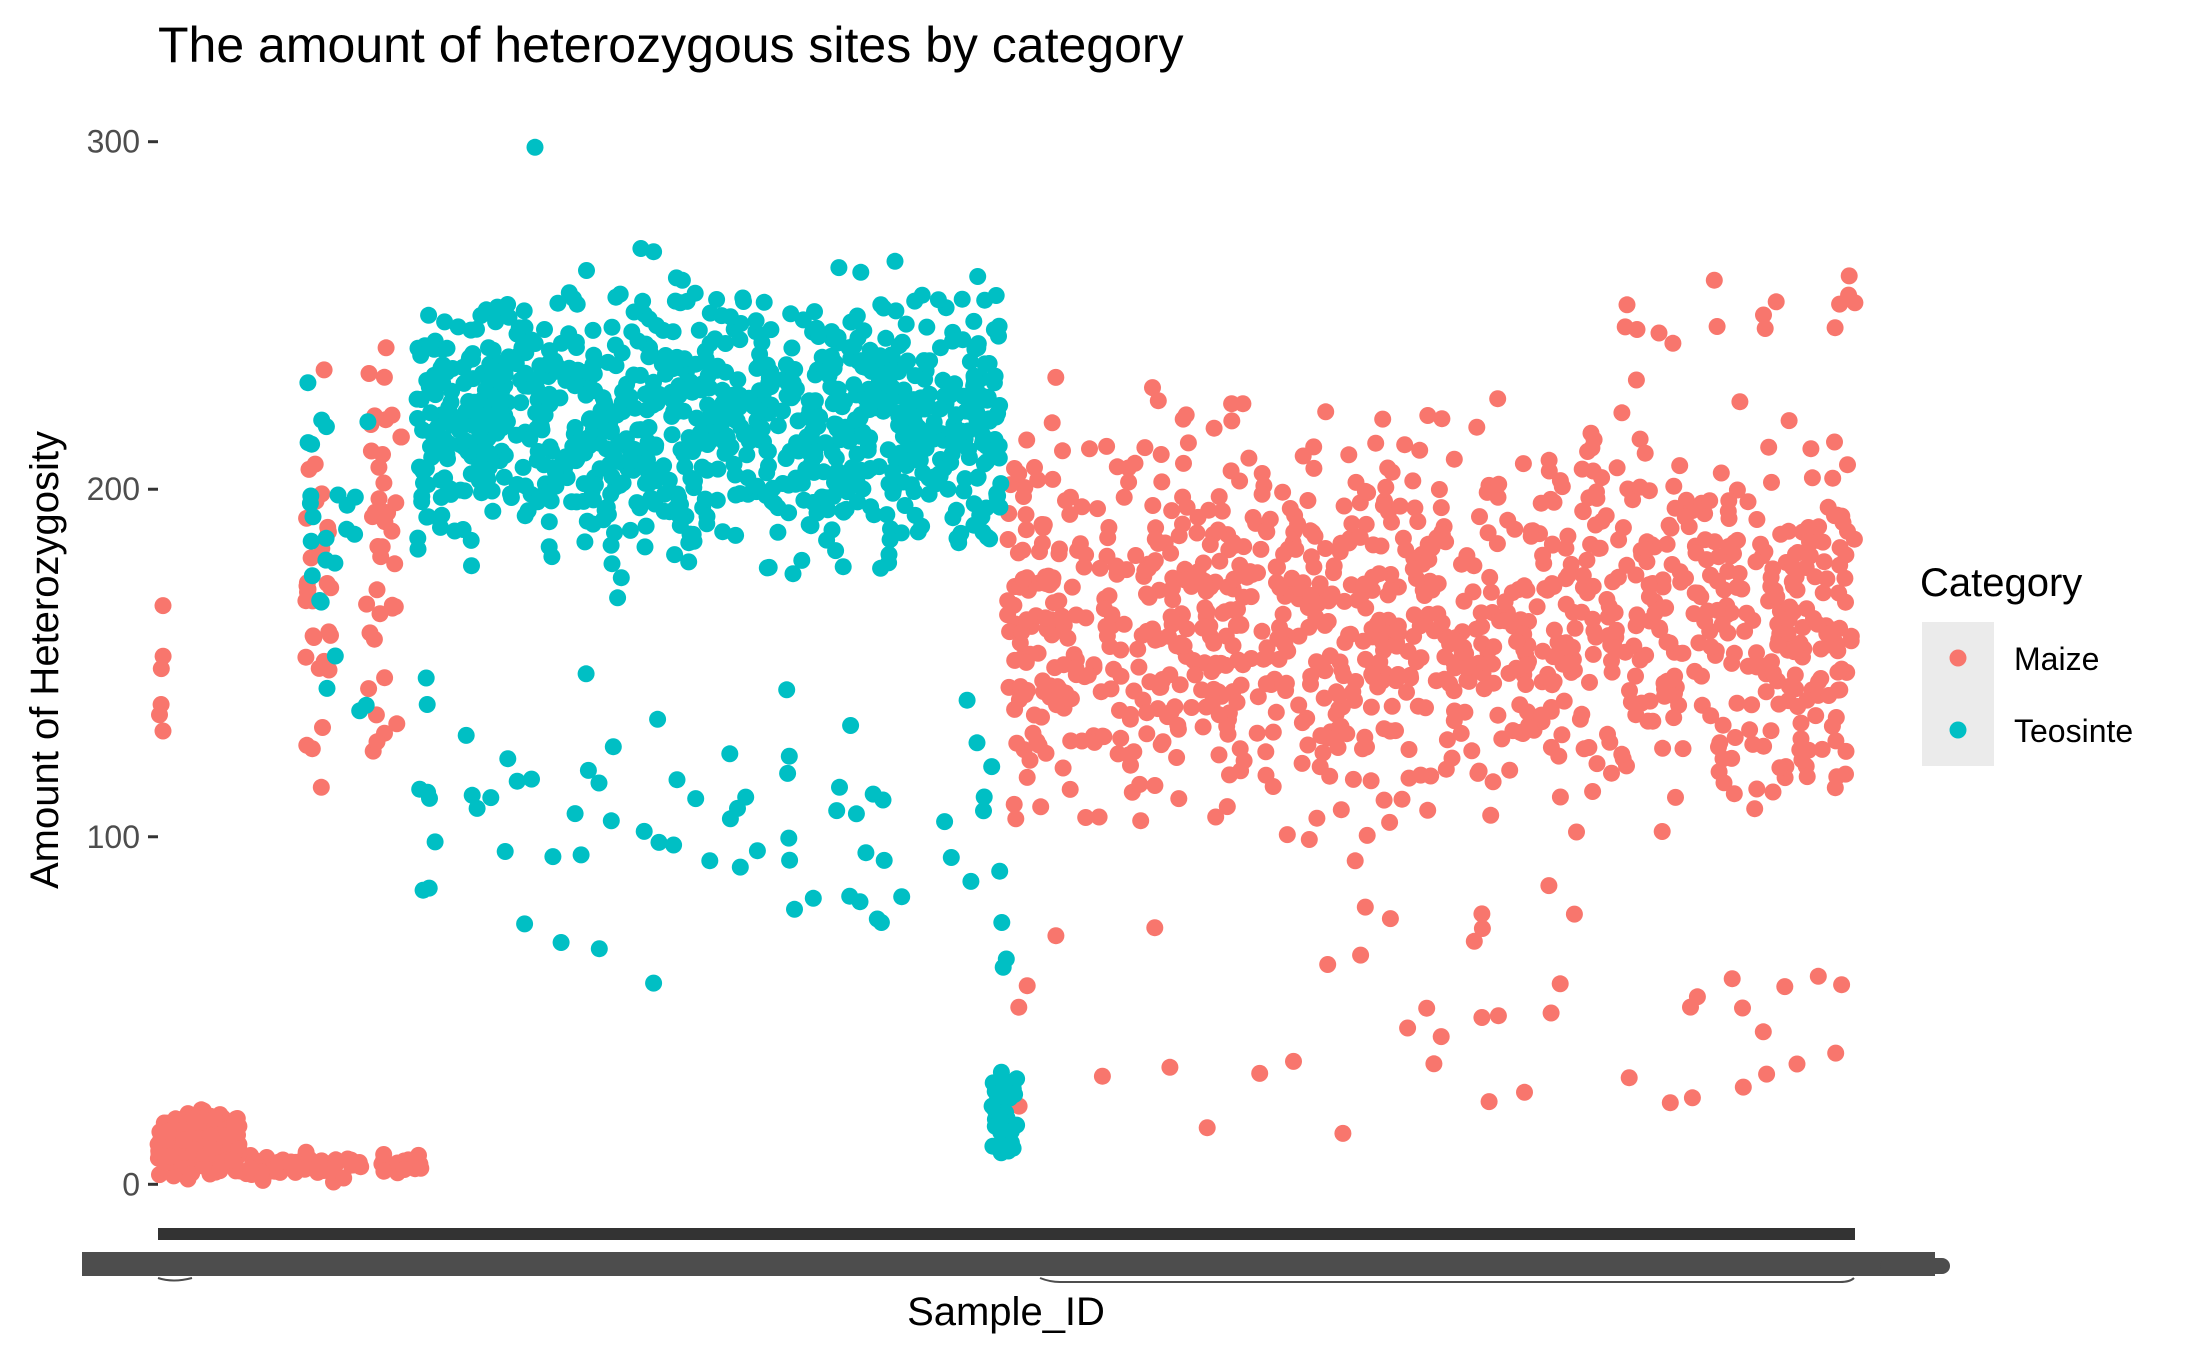 The width and height of the screenshot is (2187, 1350). I want to click on y-tick-label: 200, so click(113, 489).